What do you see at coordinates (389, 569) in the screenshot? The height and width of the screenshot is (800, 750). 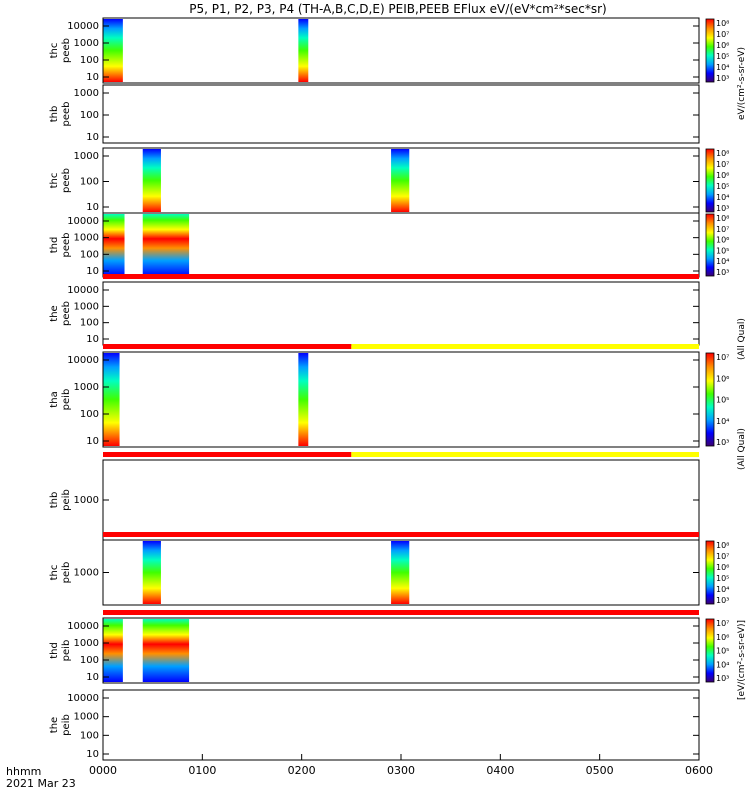 I see `panel-8: 1000 thc peib 10⁸ 10⁷ 10⁶ 10⁵ 10⁴ 10³` at bounding box center [389, 569].